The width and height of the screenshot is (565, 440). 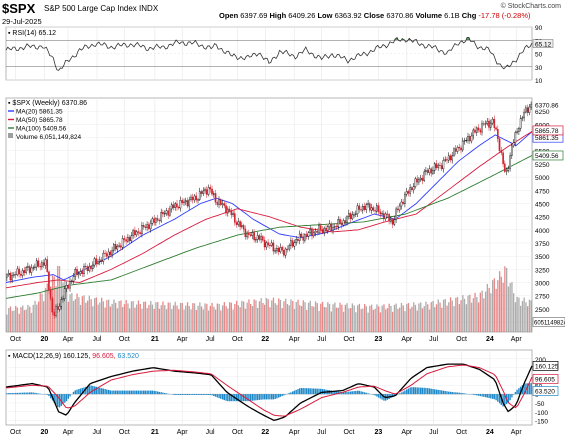 What do you see at coordinates (542, 284) in the screenshot?
I see `price-tick-label: 3000` at bounding box center [542, 284].